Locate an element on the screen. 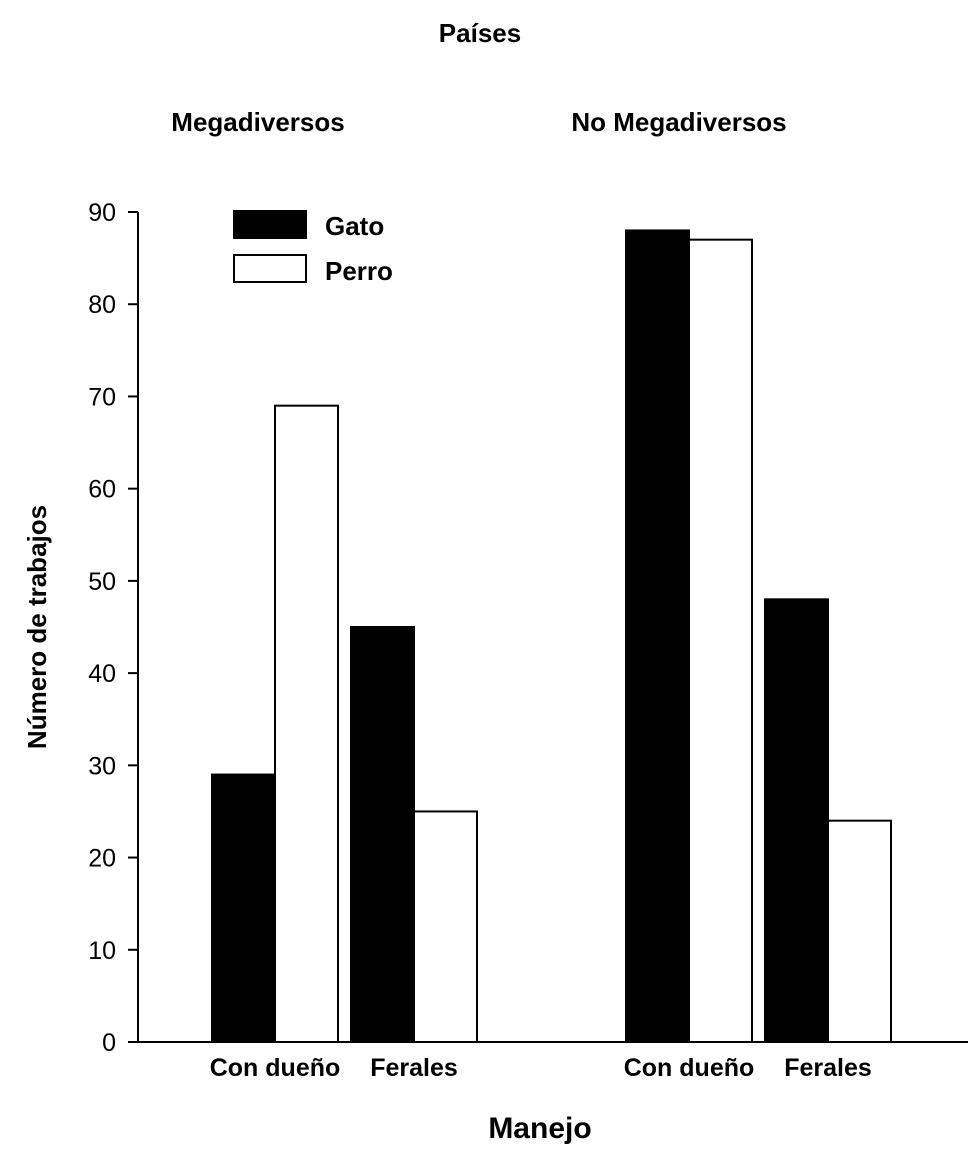 This screenshot has width=974, height=1149. x-axis-label: Manejo is located at coordinates (539, 1128).